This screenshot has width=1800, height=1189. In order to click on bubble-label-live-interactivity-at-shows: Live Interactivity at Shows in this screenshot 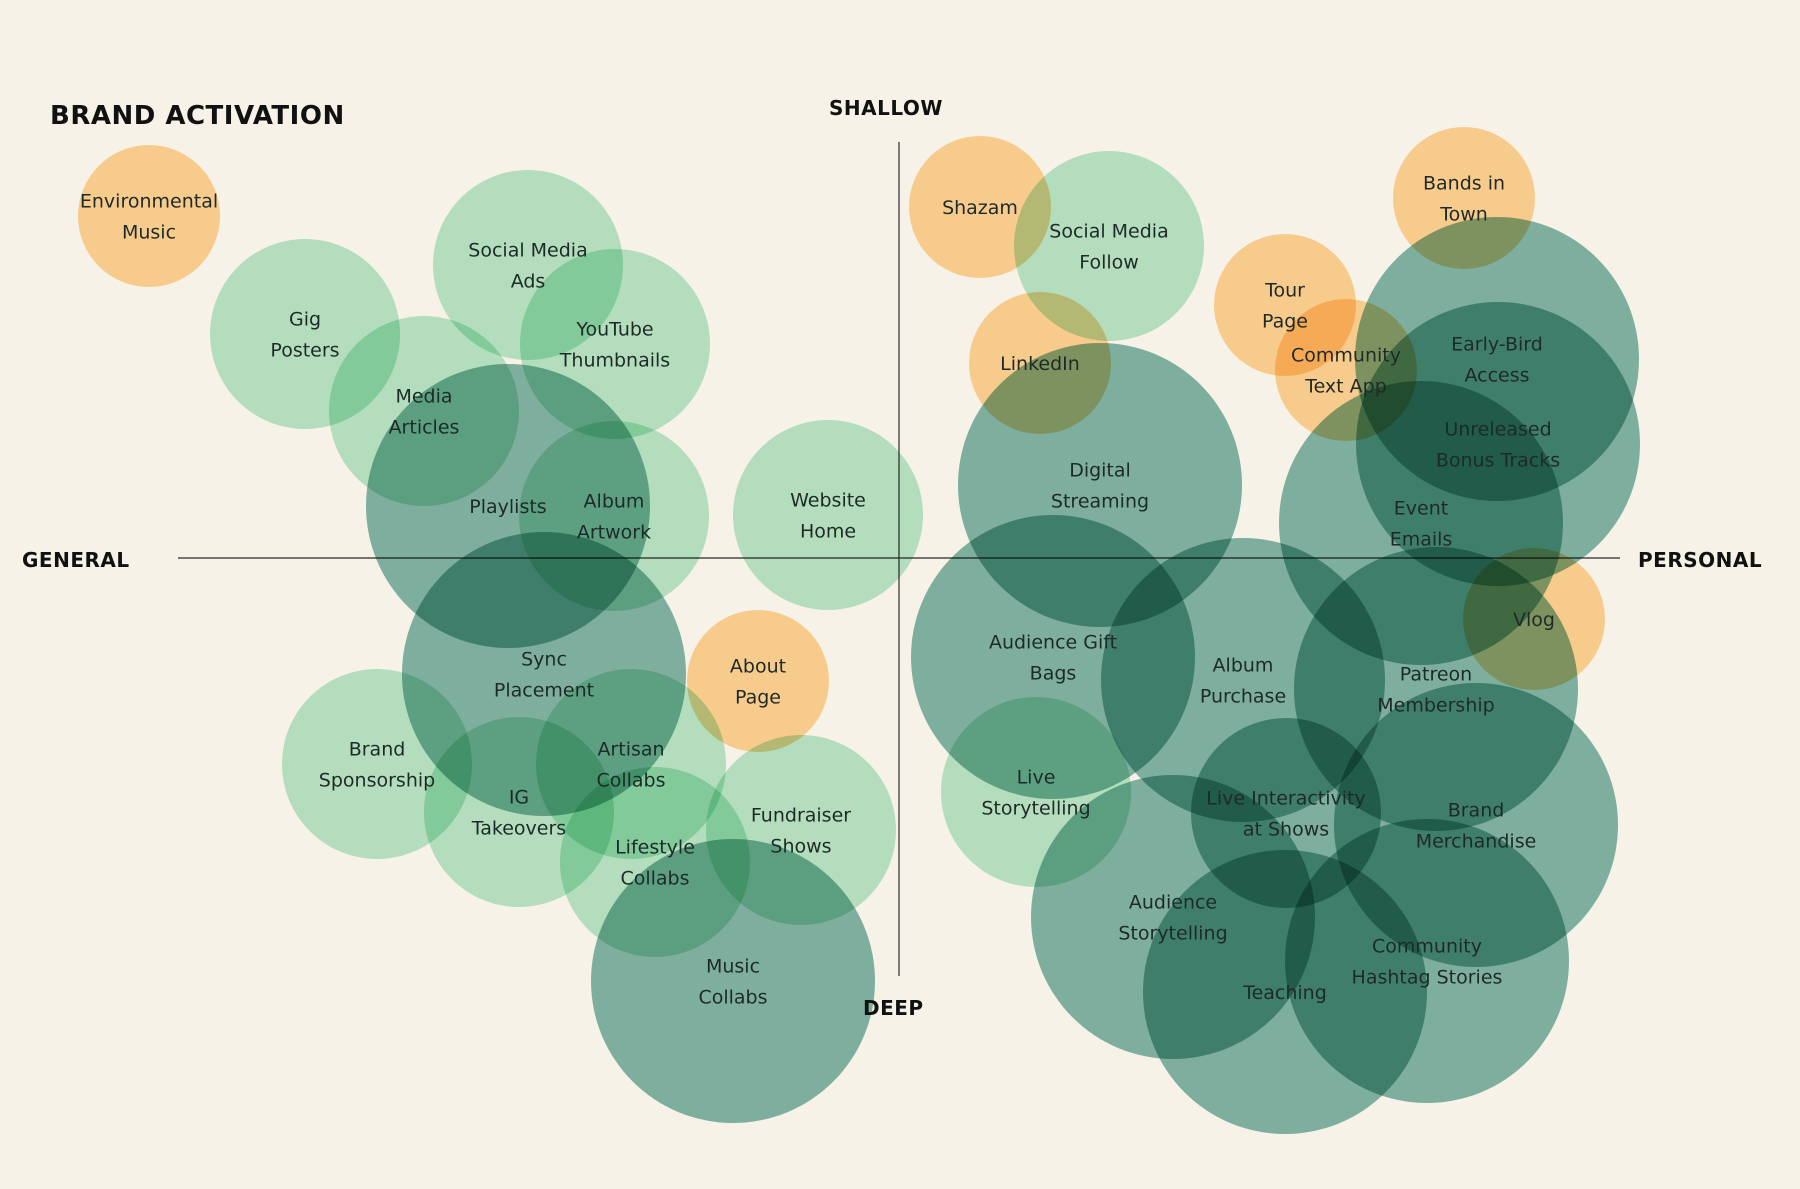, I will do `click(1285, 814)`.